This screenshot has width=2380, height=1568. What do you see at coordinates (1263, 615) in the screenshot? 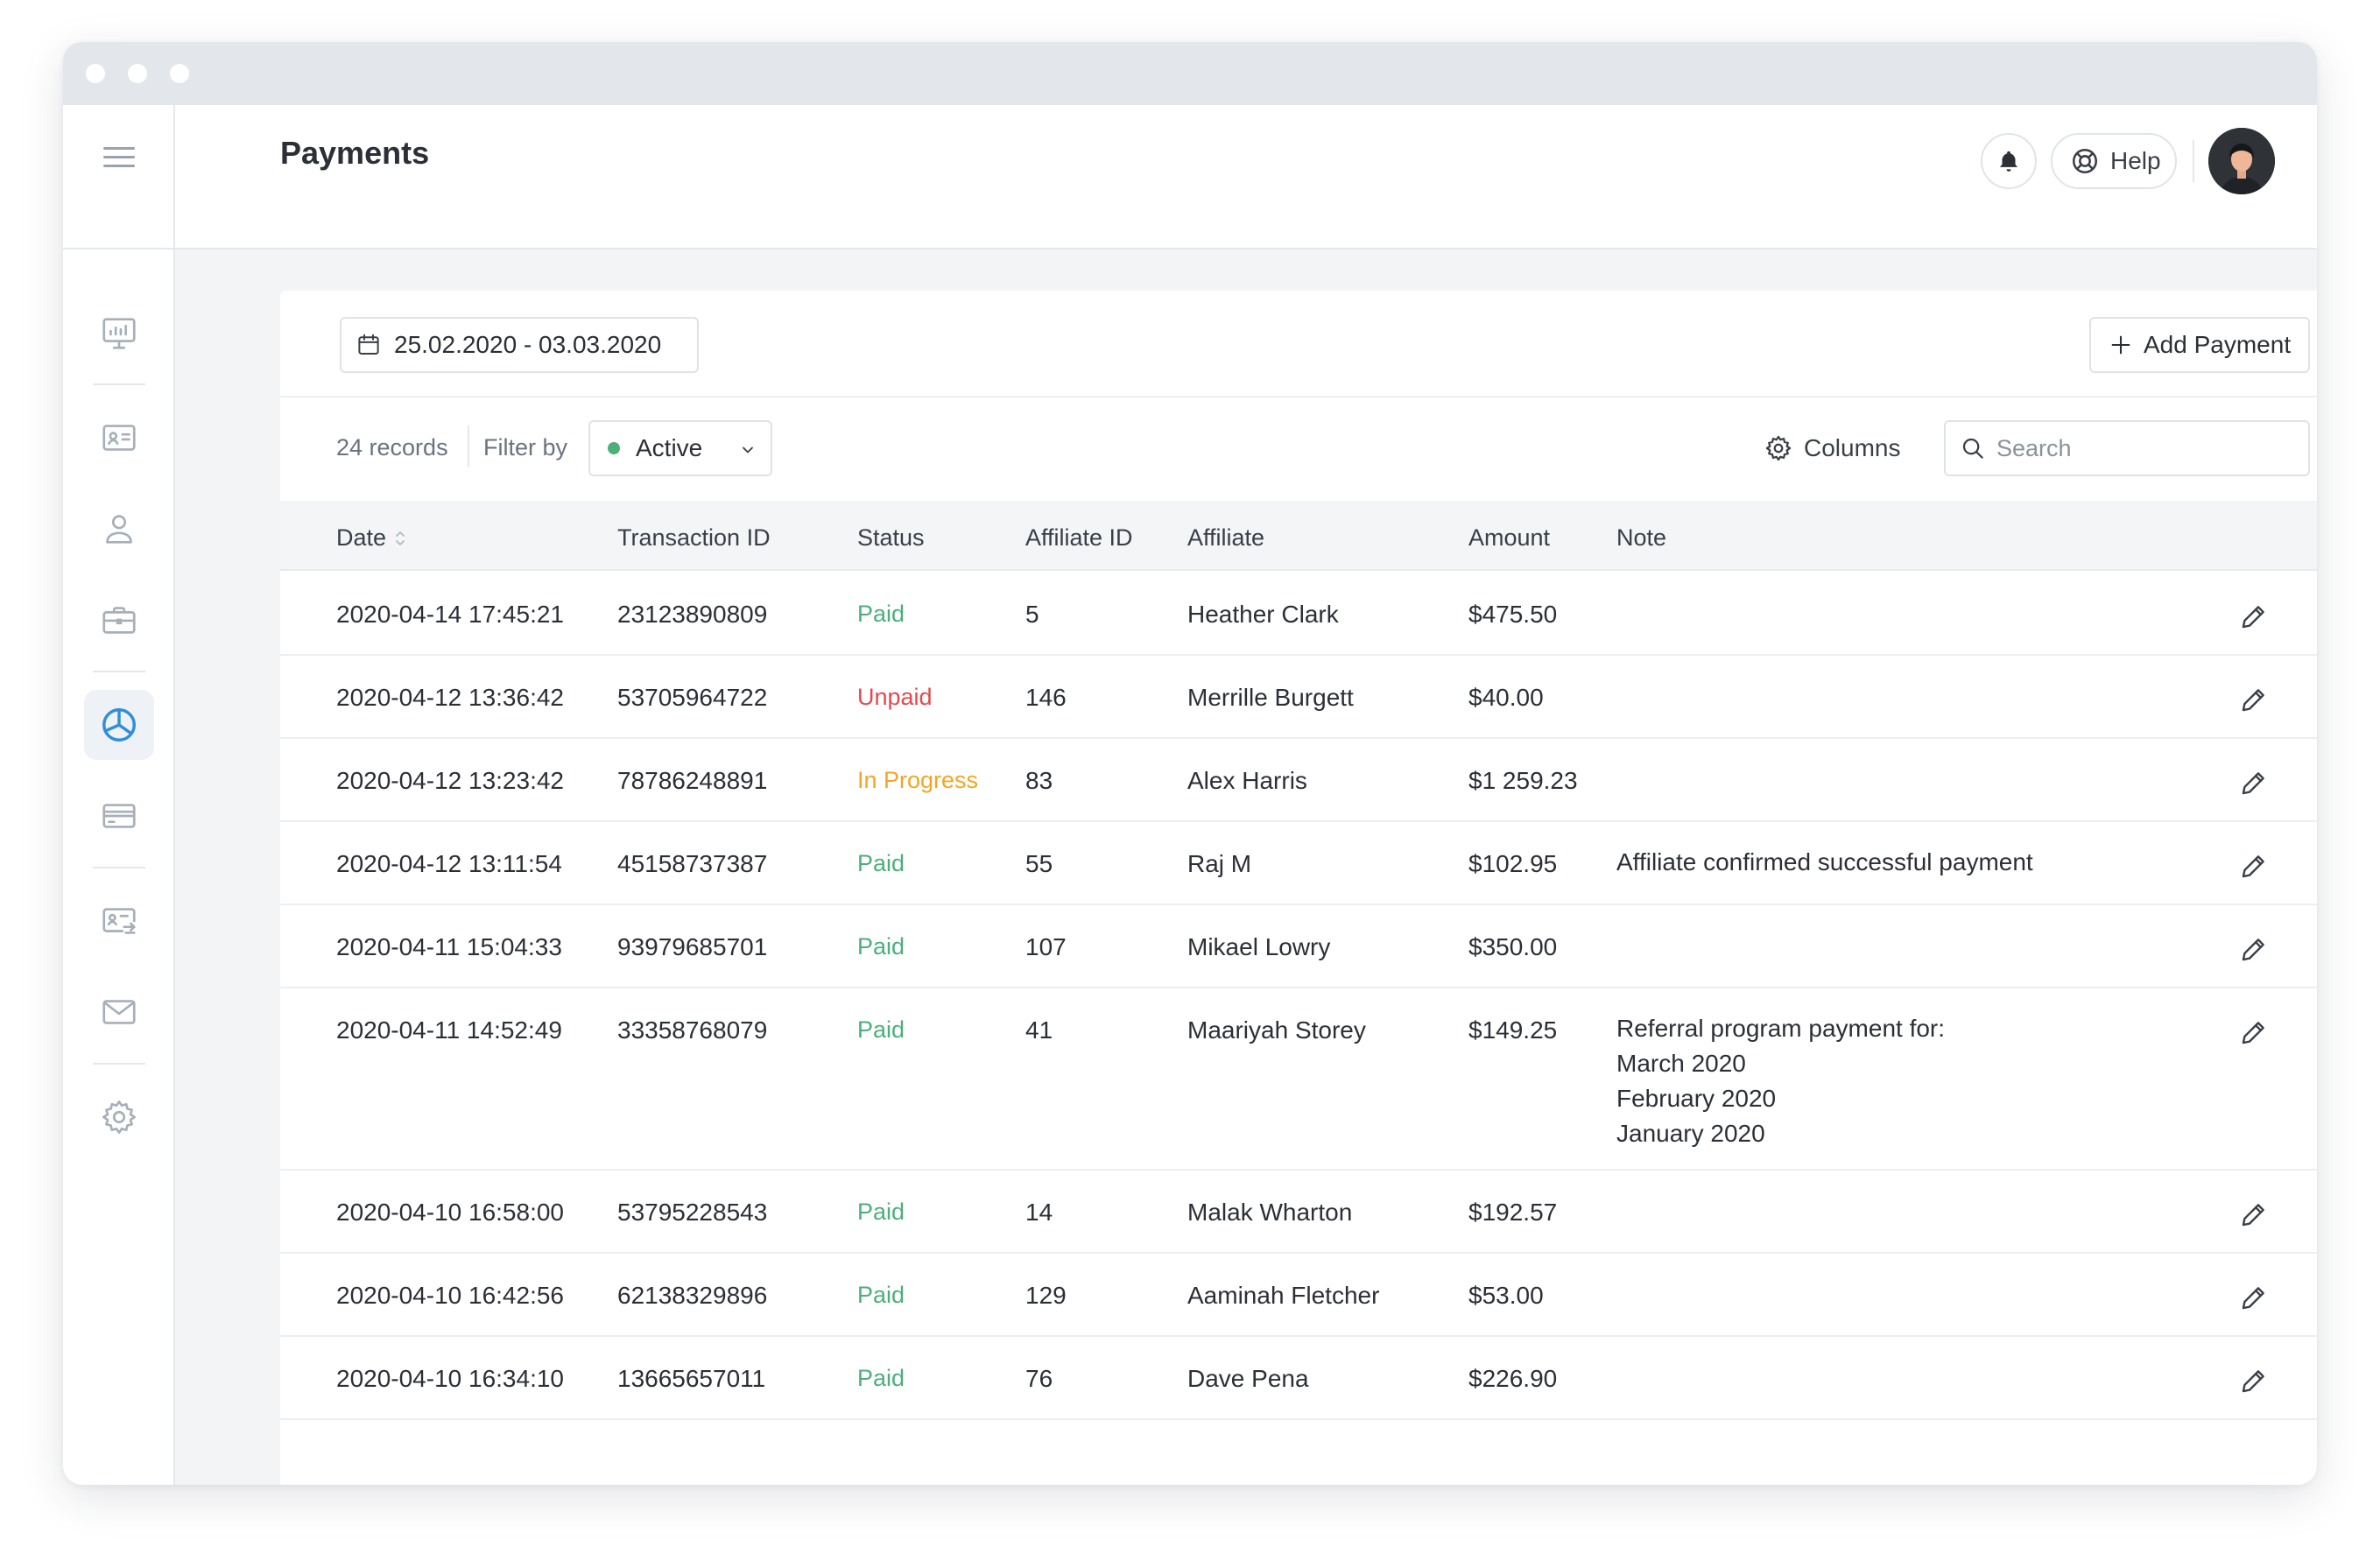
I see `affiliate-cell: Heather Clark` at bounding box center [1263, 615].